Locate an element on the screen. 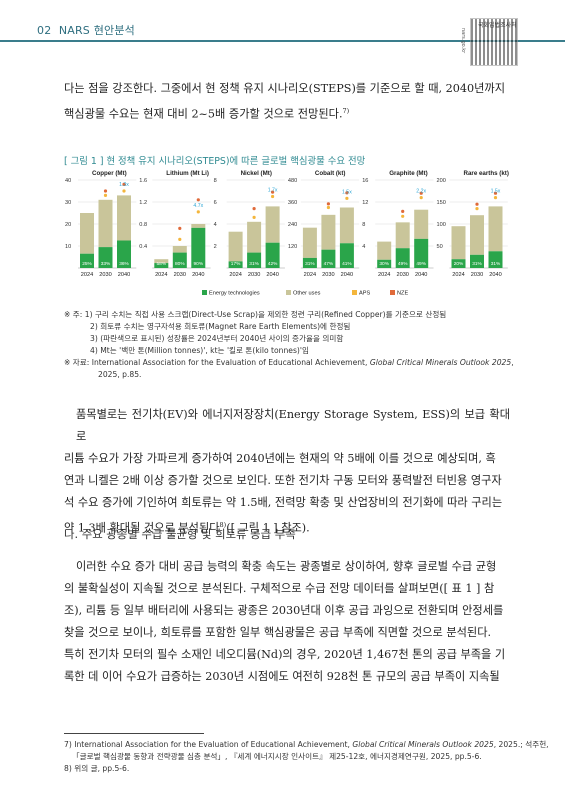 This screenshot has width=565, height=800. y-tick-label: 360 is located at coordinates (292, 203).